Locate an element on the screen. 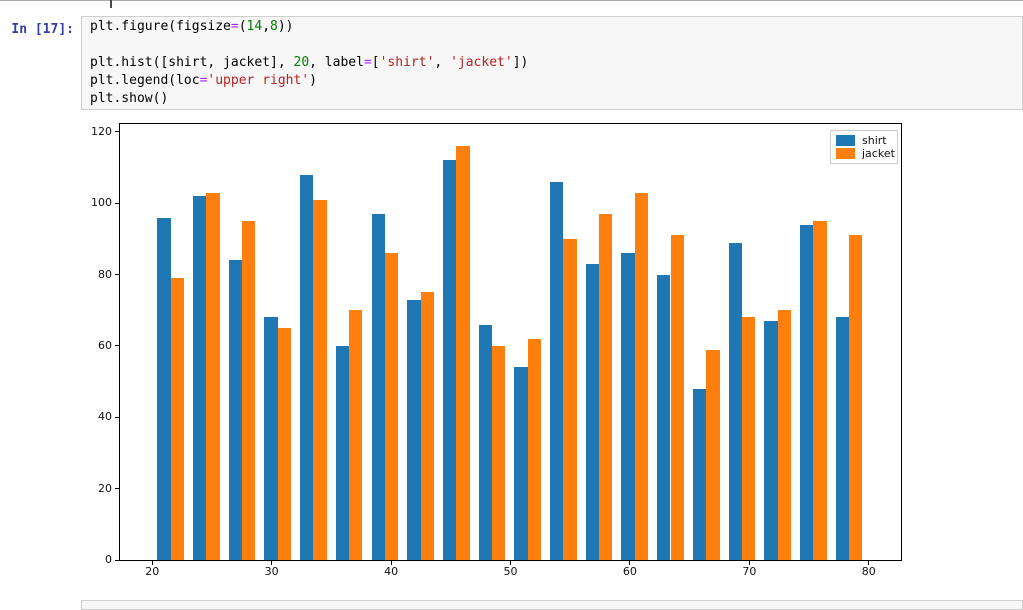 Image resolution: width=1023 pixels, height=610 pixels. x-tick-label: 70 is located at coordinates (749, 571).